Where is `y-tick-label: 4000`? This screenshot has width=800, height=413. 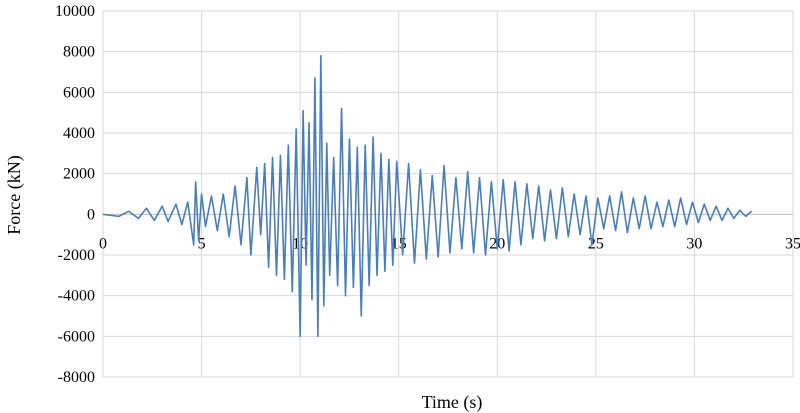 y-tick-label: 4000 is located at coordinates (79, 133).